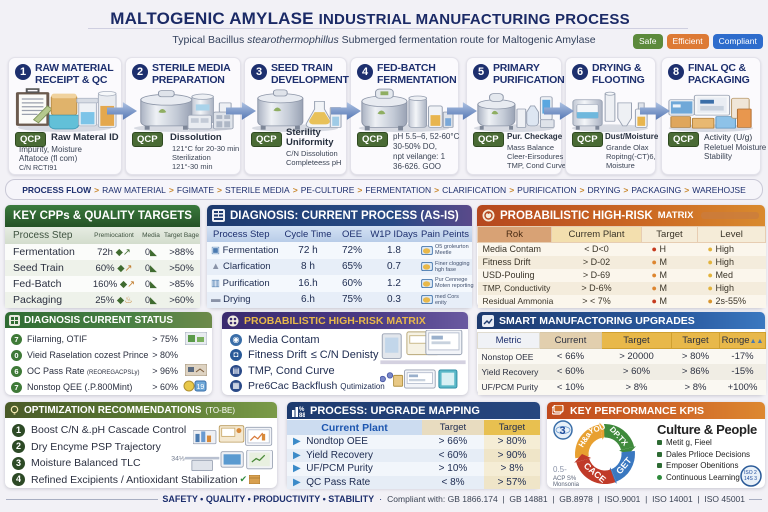 This screenshot has height=512, width=768. Describe the element at coordinates (201, 387) in the screenshot. I see `svg-text: 19` at that location.